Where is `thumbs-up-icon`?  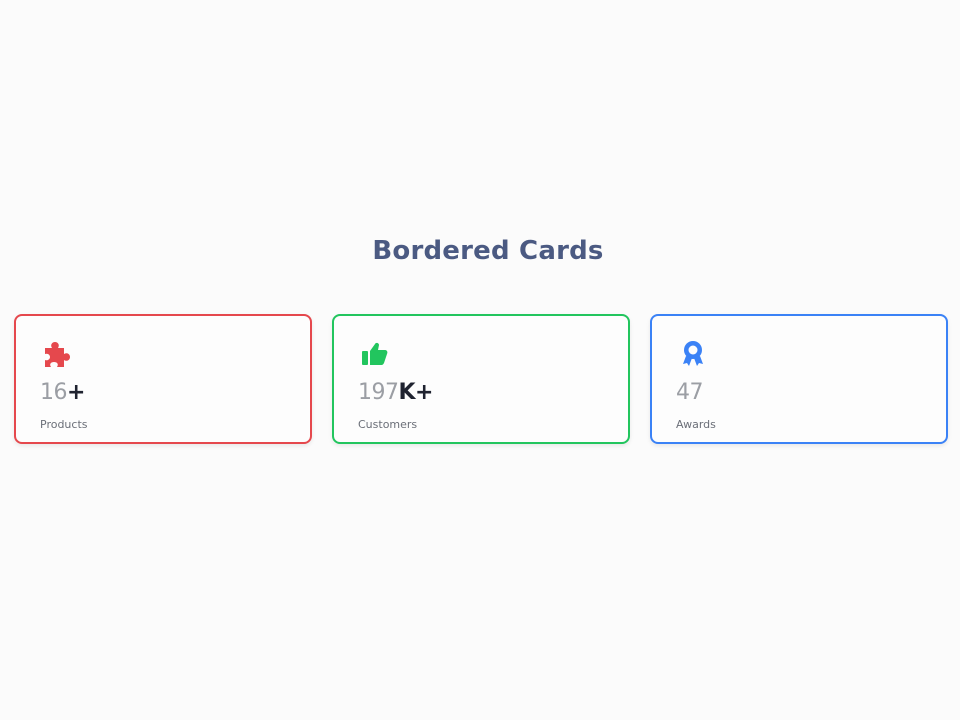 thumbs-up-icon is located at coordinates (375, 353).